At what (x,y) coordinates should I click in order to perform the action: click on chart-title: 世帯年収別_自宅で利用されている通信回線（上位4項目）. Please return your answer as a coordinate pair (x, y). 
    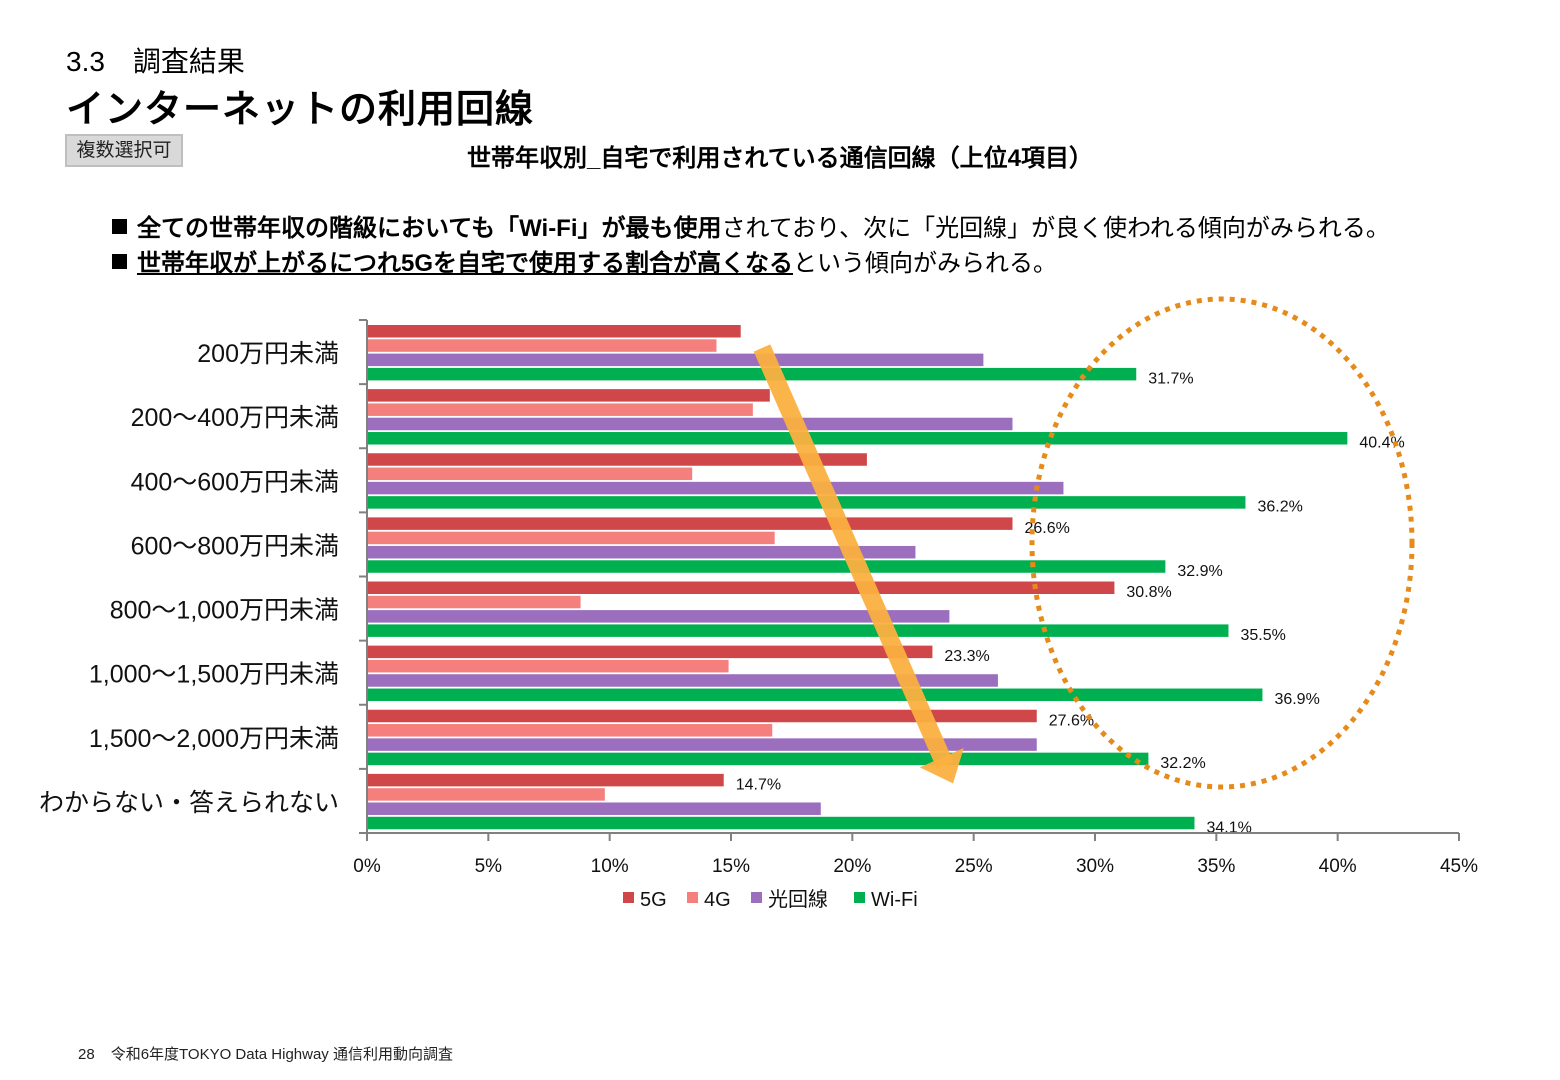
    Looking at the image, I should click on (780, 158).